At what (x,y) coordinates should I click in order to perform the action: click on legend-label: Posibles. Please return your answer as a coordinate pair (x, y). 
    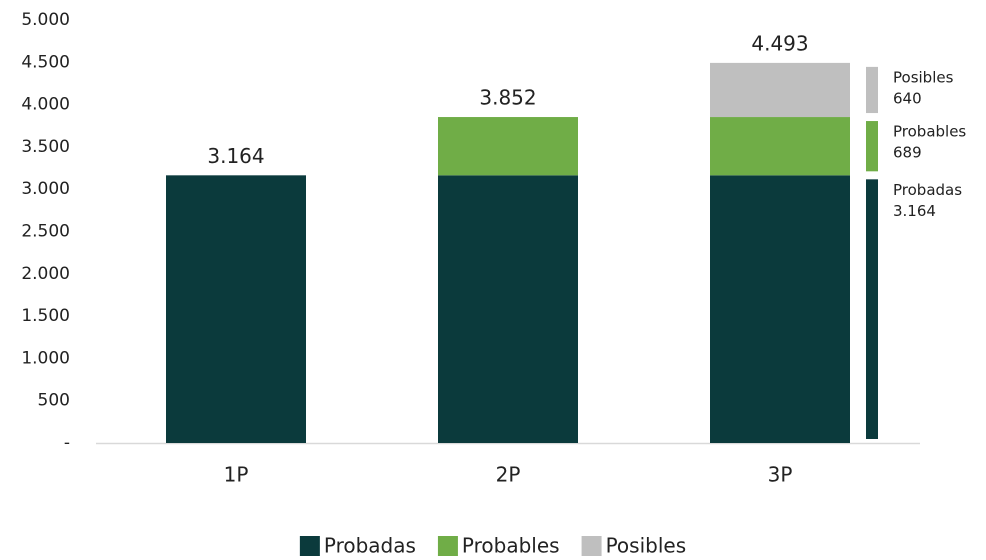
    Looking at the image, I should click on (646, 546).